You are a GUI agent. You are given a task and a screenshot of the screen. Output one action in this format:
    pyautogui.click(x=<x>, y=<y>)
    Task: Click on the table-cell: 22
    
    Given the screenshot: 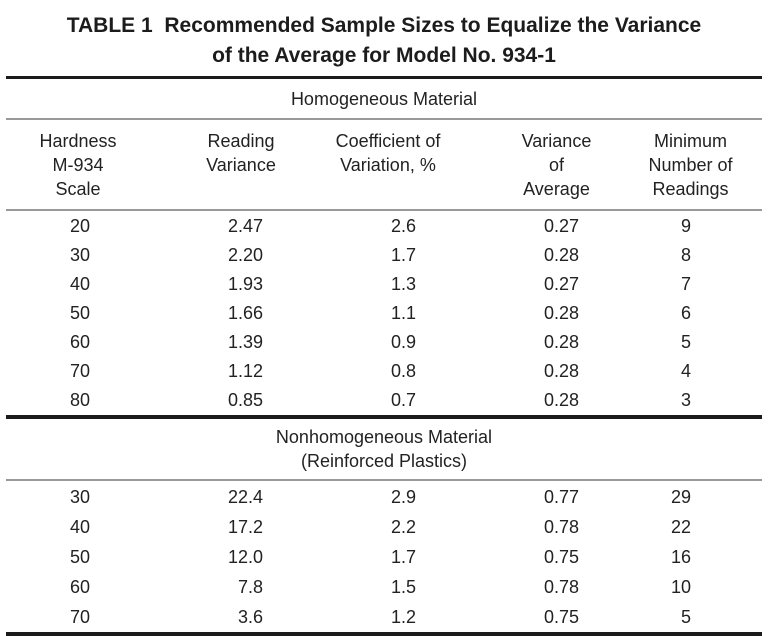 What is the action you would take?
    pyautogui.click(x=680, y=527)
    